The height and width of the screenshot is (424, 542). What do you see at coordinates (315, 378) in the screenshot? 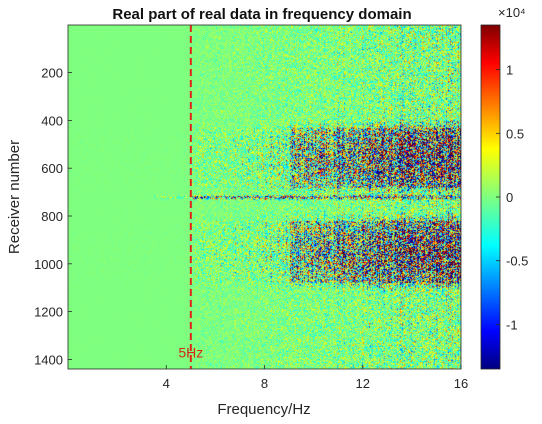
I see `x-axis-ticks: 4 8 12 16` at bounding box center [315, 378].